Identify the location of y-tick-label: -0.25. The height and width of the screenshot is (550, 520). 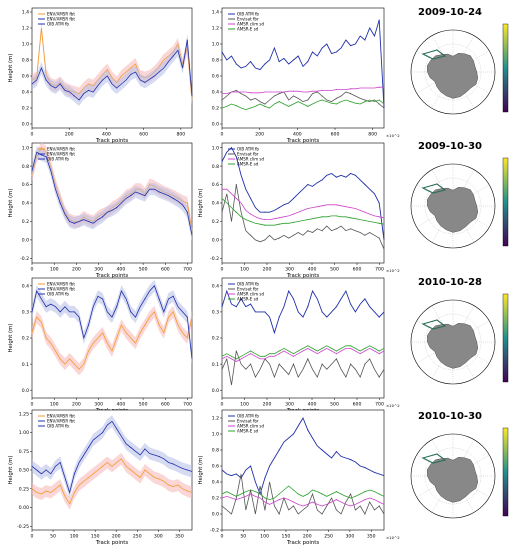
(23, 527).